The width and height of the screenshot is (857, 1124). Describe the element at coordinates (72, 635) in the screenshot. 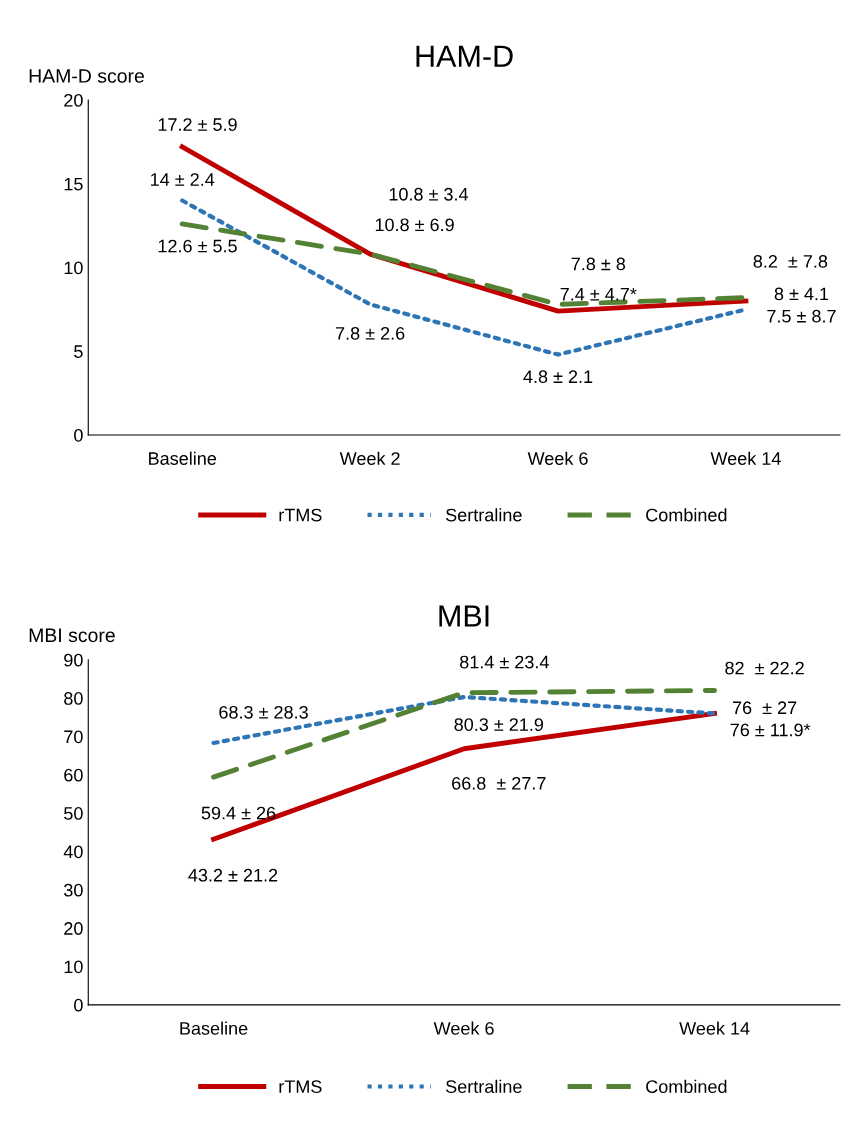

I see `y-axis-title: MBI score` at that location.